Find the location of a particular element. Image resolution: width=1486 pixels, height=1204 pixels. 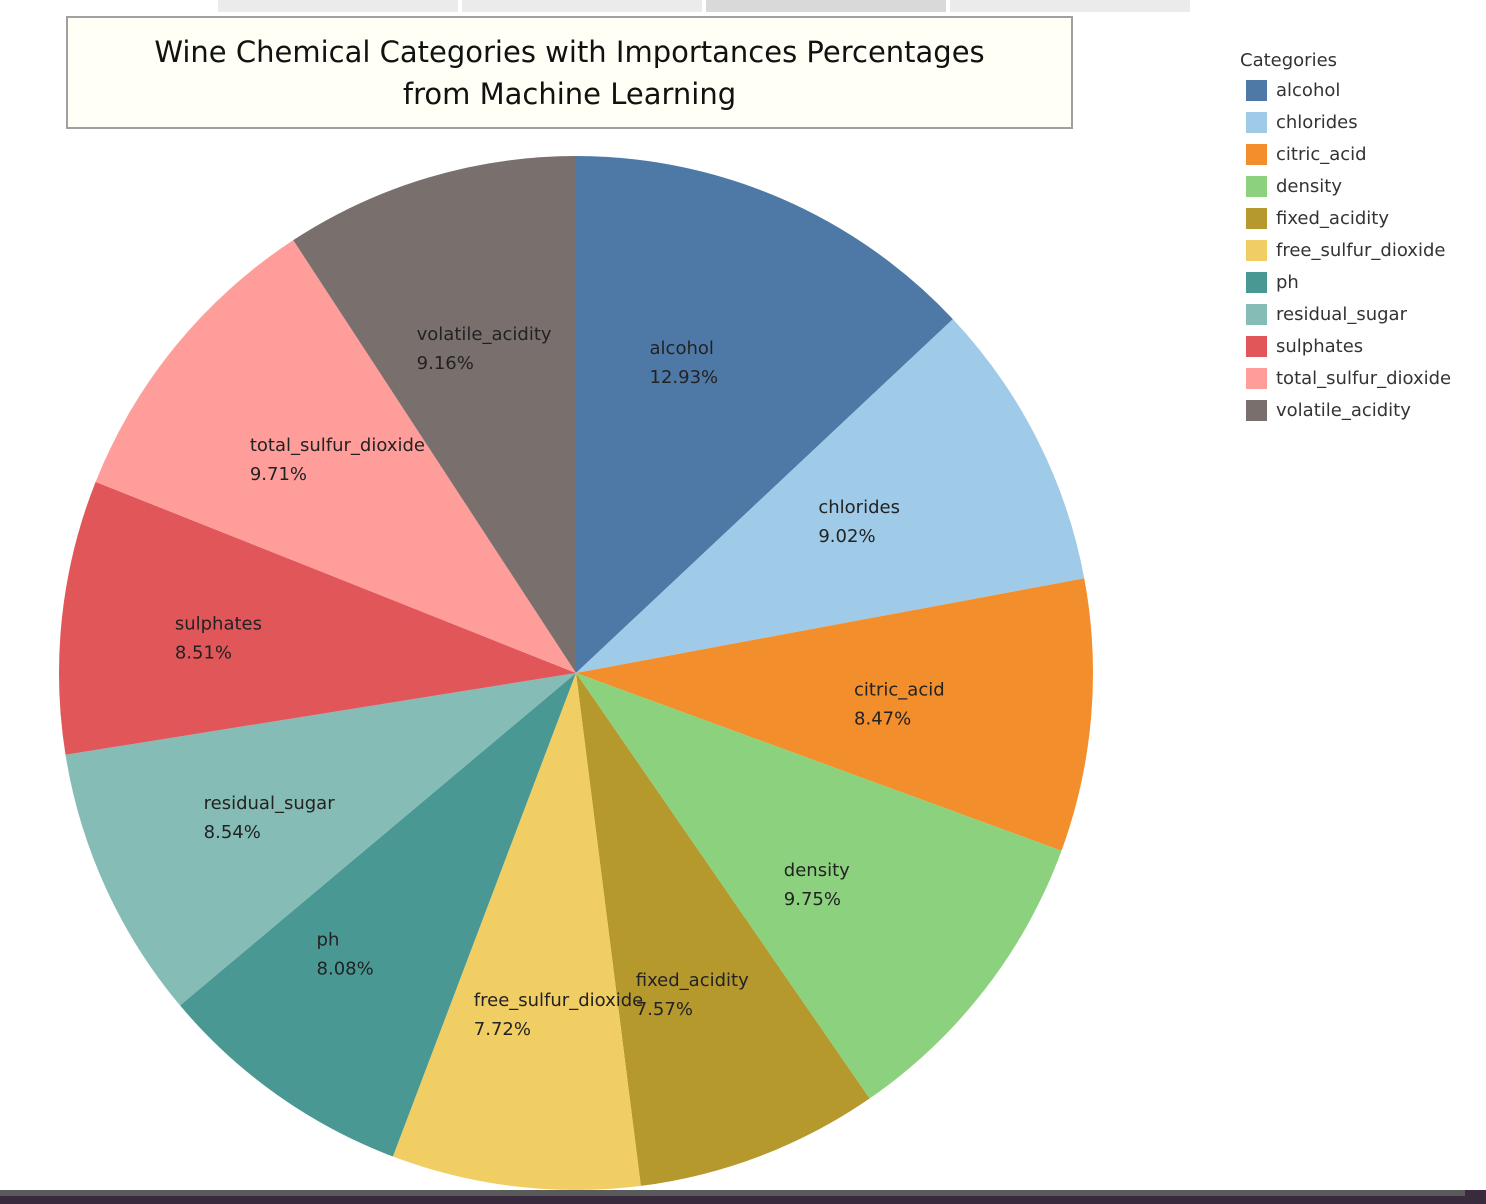

pie-slice-alcohol is located at coordinates (764, 414).